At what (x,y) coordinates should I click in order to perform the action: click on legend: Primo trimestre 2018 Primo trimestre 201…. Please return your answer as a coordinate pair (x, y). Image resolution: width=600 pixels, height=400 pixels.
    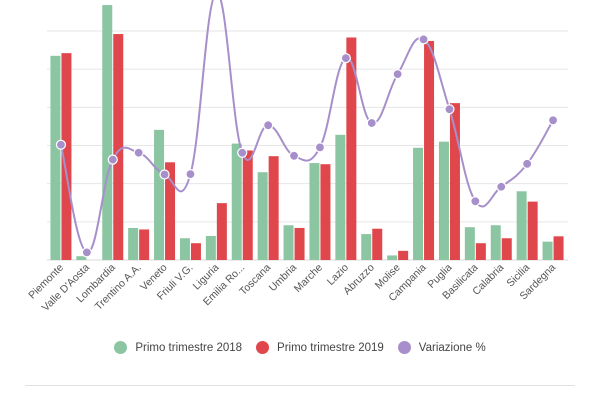
    Looking at the image, I should click on (300, 347).